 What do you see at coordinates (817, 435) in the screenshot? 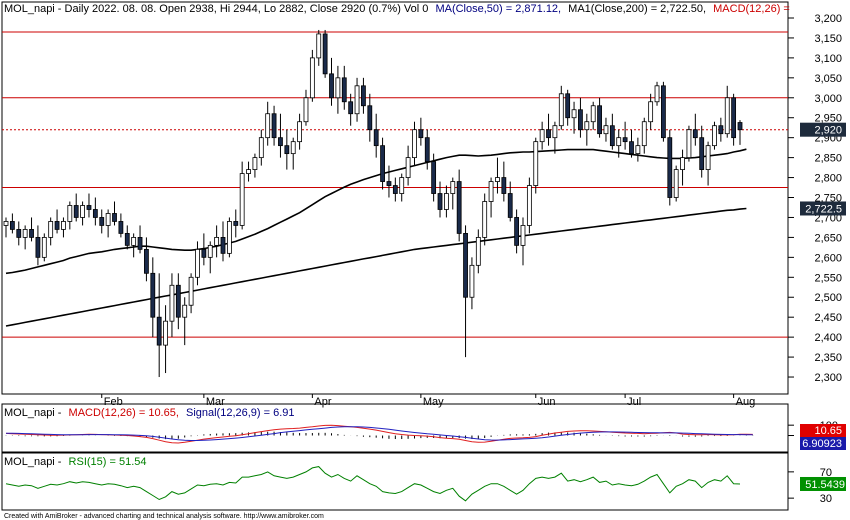
I see `macd-y-axis: 100010.656.90923` at bounding box center [817, 435].